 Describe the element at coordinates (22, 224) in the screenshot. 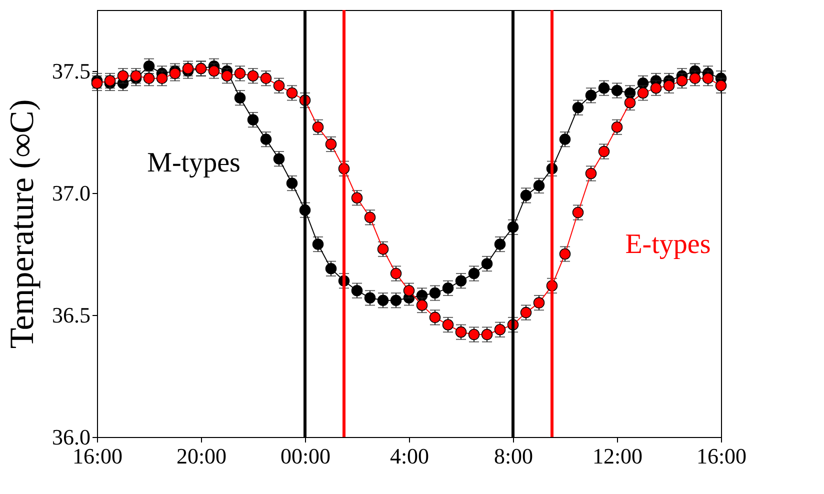

I see `y-axis-title: Temperature (∞C)` at that location.